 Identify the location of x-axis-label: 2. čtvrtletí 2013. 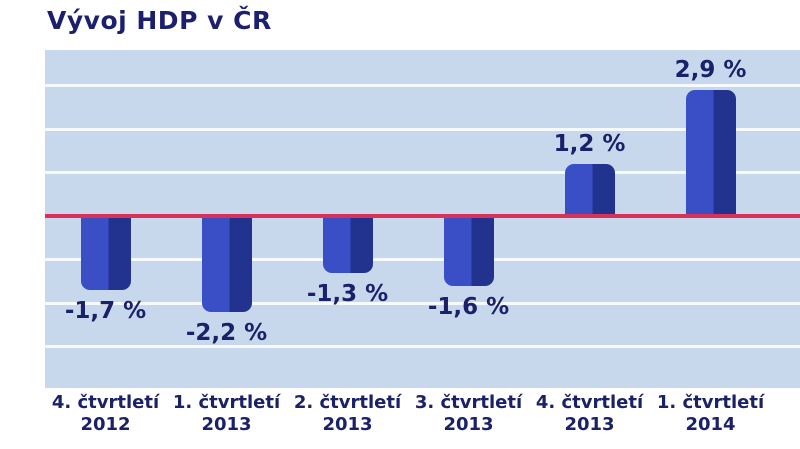
(347, 414).